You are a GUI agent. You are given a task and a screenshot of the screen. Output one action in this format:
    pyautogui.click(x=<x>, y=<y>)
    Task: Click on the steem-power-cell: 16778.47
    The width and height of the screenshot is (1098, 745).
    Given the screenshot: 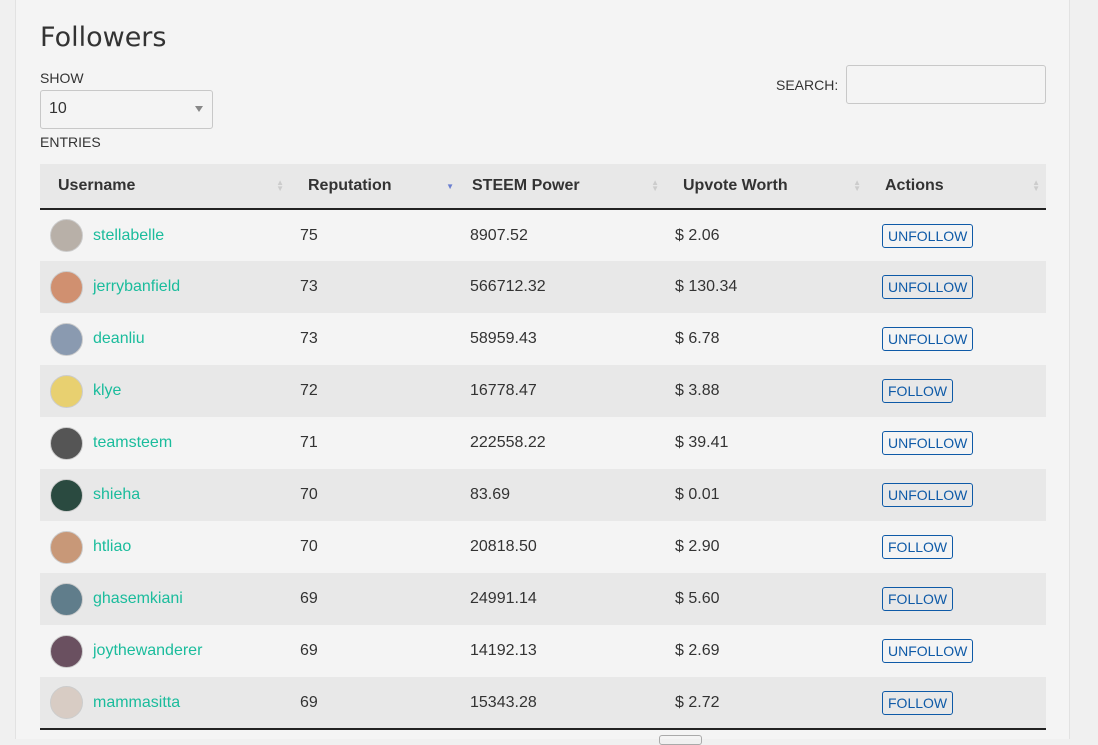 What is the action you would take?
    pyautogui.click(x=562, y=391)
    